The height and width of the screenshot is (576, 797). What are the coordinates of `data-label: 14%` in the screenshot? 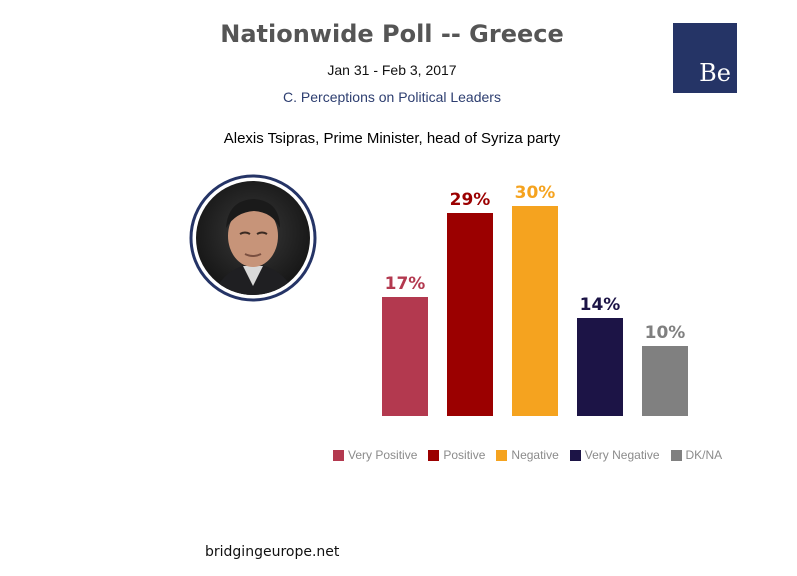 It's located at (600, 305).